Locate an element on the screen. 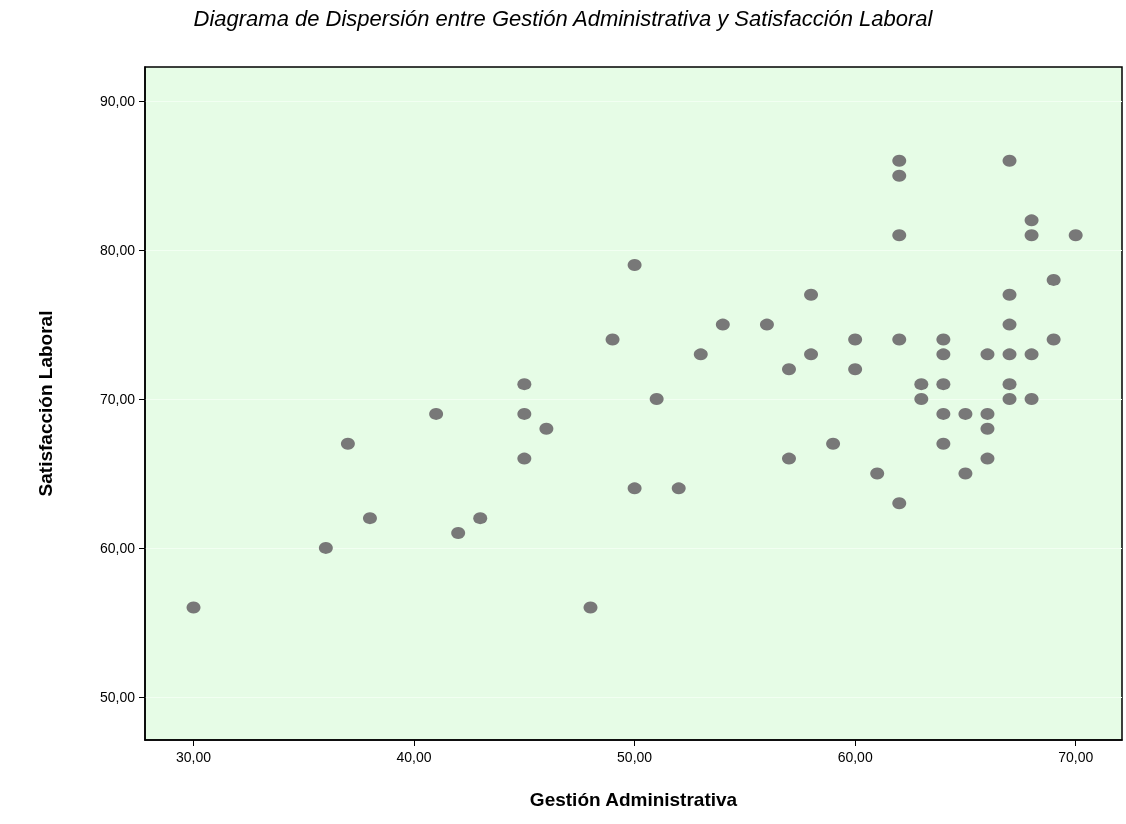 The image size is (1126, 824). y-tick-label: 90,00 is located at coordinates (117, 101).